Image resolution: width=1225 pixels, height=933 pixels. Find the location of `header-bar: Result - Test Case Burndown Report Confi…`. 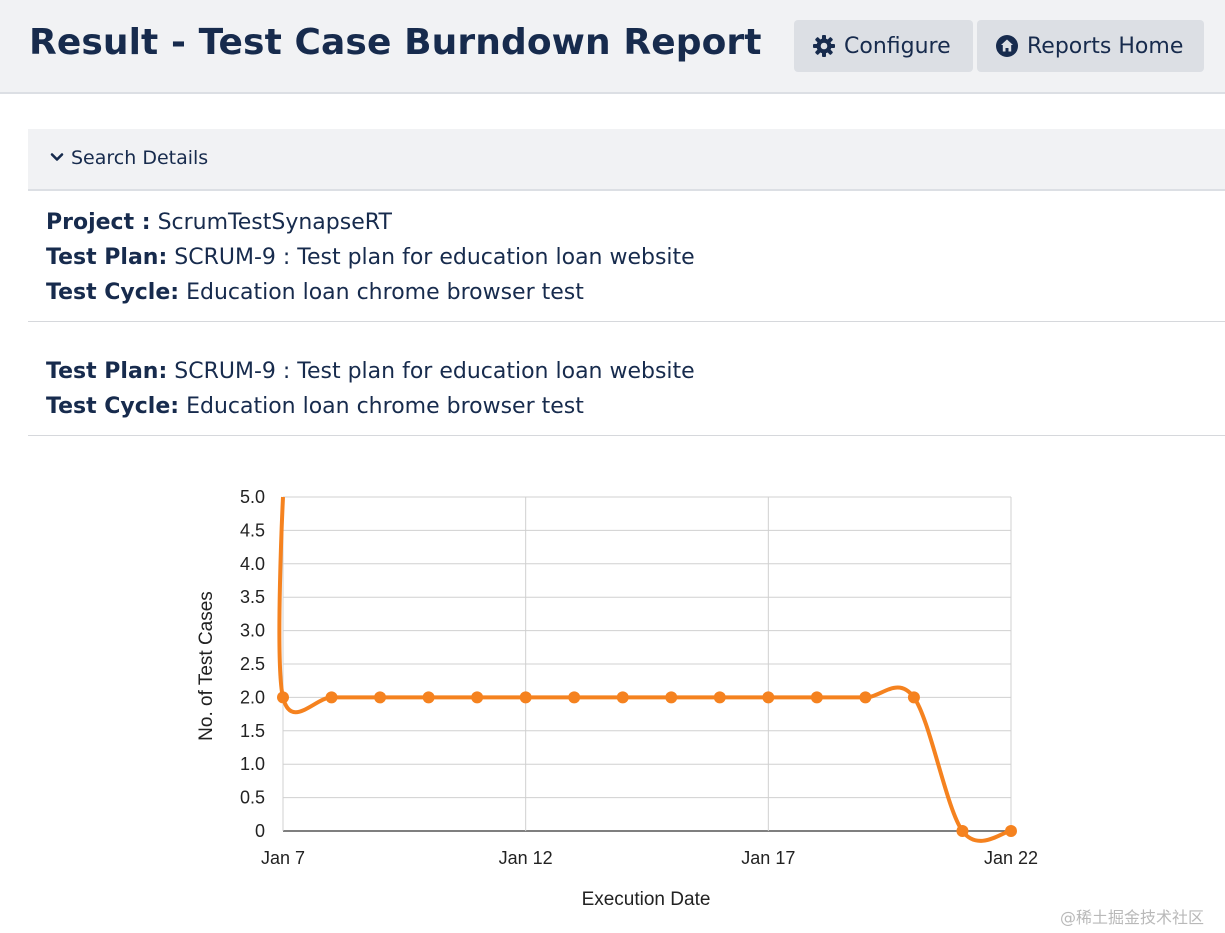

header-bar: Result - Test Case Burndown Report Confi… is located at coordinates (612, 47).